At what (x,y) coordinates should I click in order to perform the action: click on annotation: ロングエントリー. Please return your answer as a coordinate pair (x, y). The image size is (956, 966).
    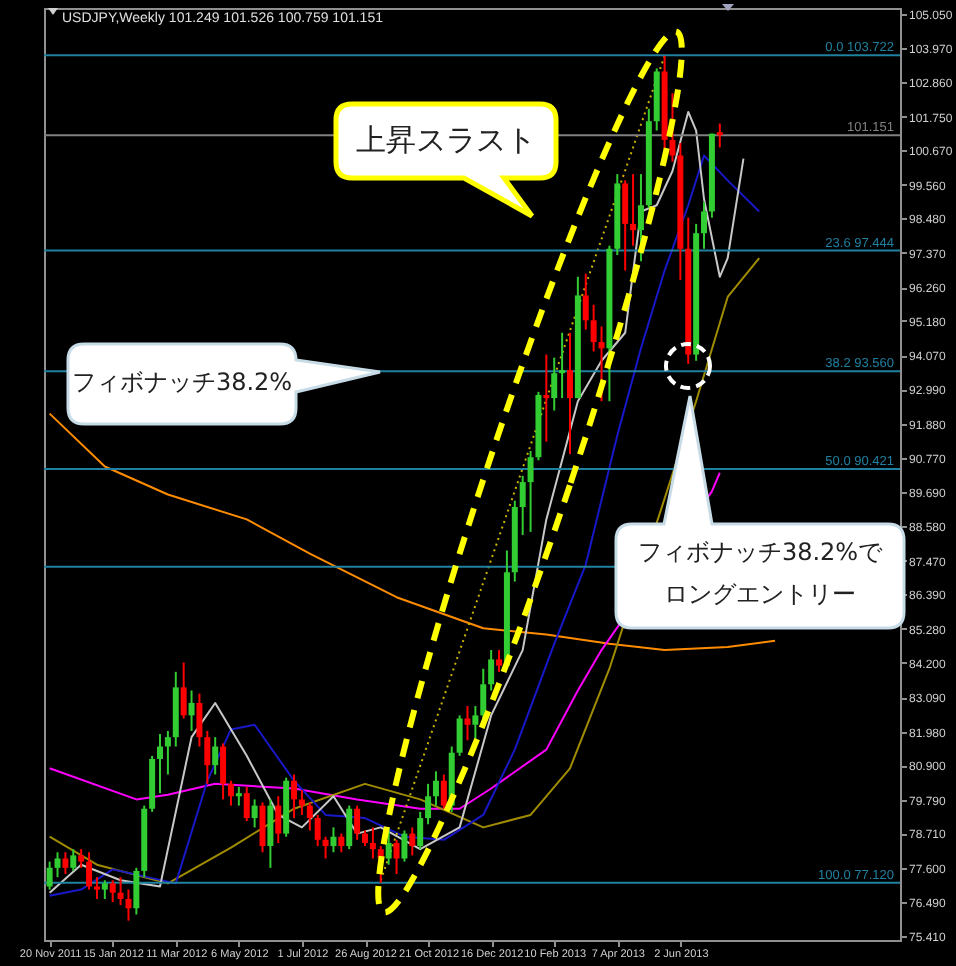
    Looking at the image, I should click on (760, 595).